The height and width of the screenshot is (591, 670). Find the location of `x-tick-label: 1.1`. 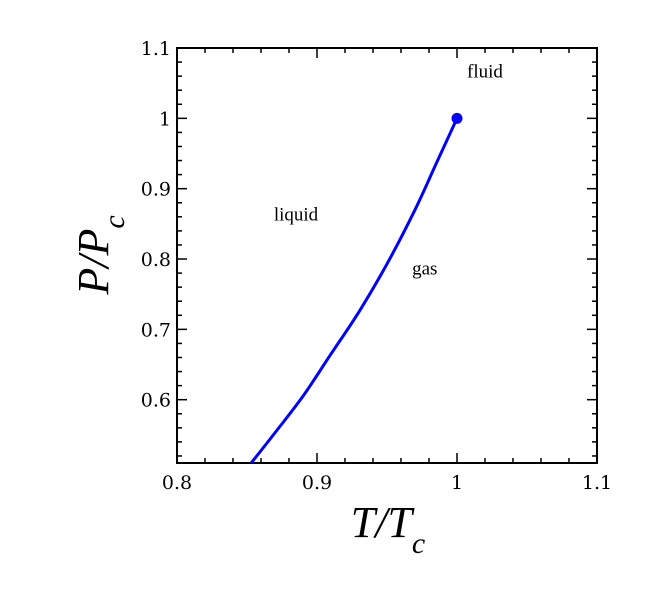

x-tick-label: 1.1 is located at coordinates (597, 483).